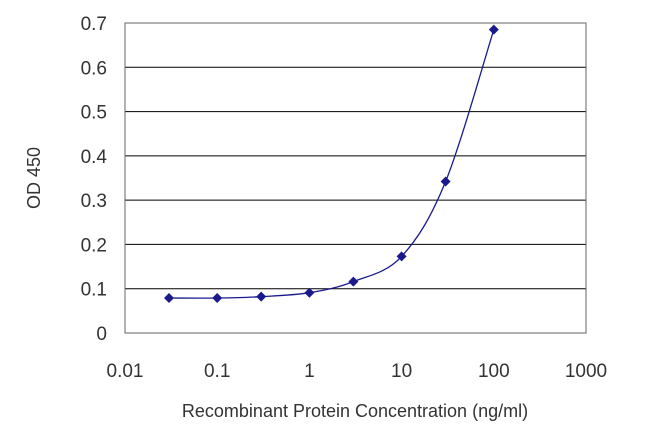 Image resolution: width=650 pixels, height=434 pixels. Describe the element at coordinates (94, 157) in the screenshot. I see `y-tick-label: 0.4` at that location.